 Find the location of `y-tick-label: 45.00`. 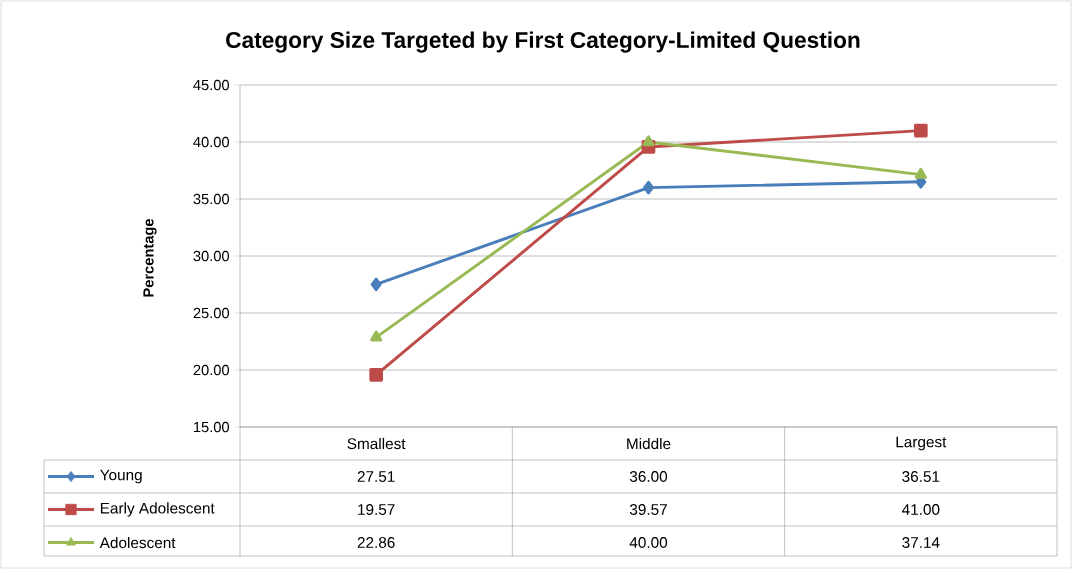

y-tick-label: 45.00 is located at coordinates (211, 85).